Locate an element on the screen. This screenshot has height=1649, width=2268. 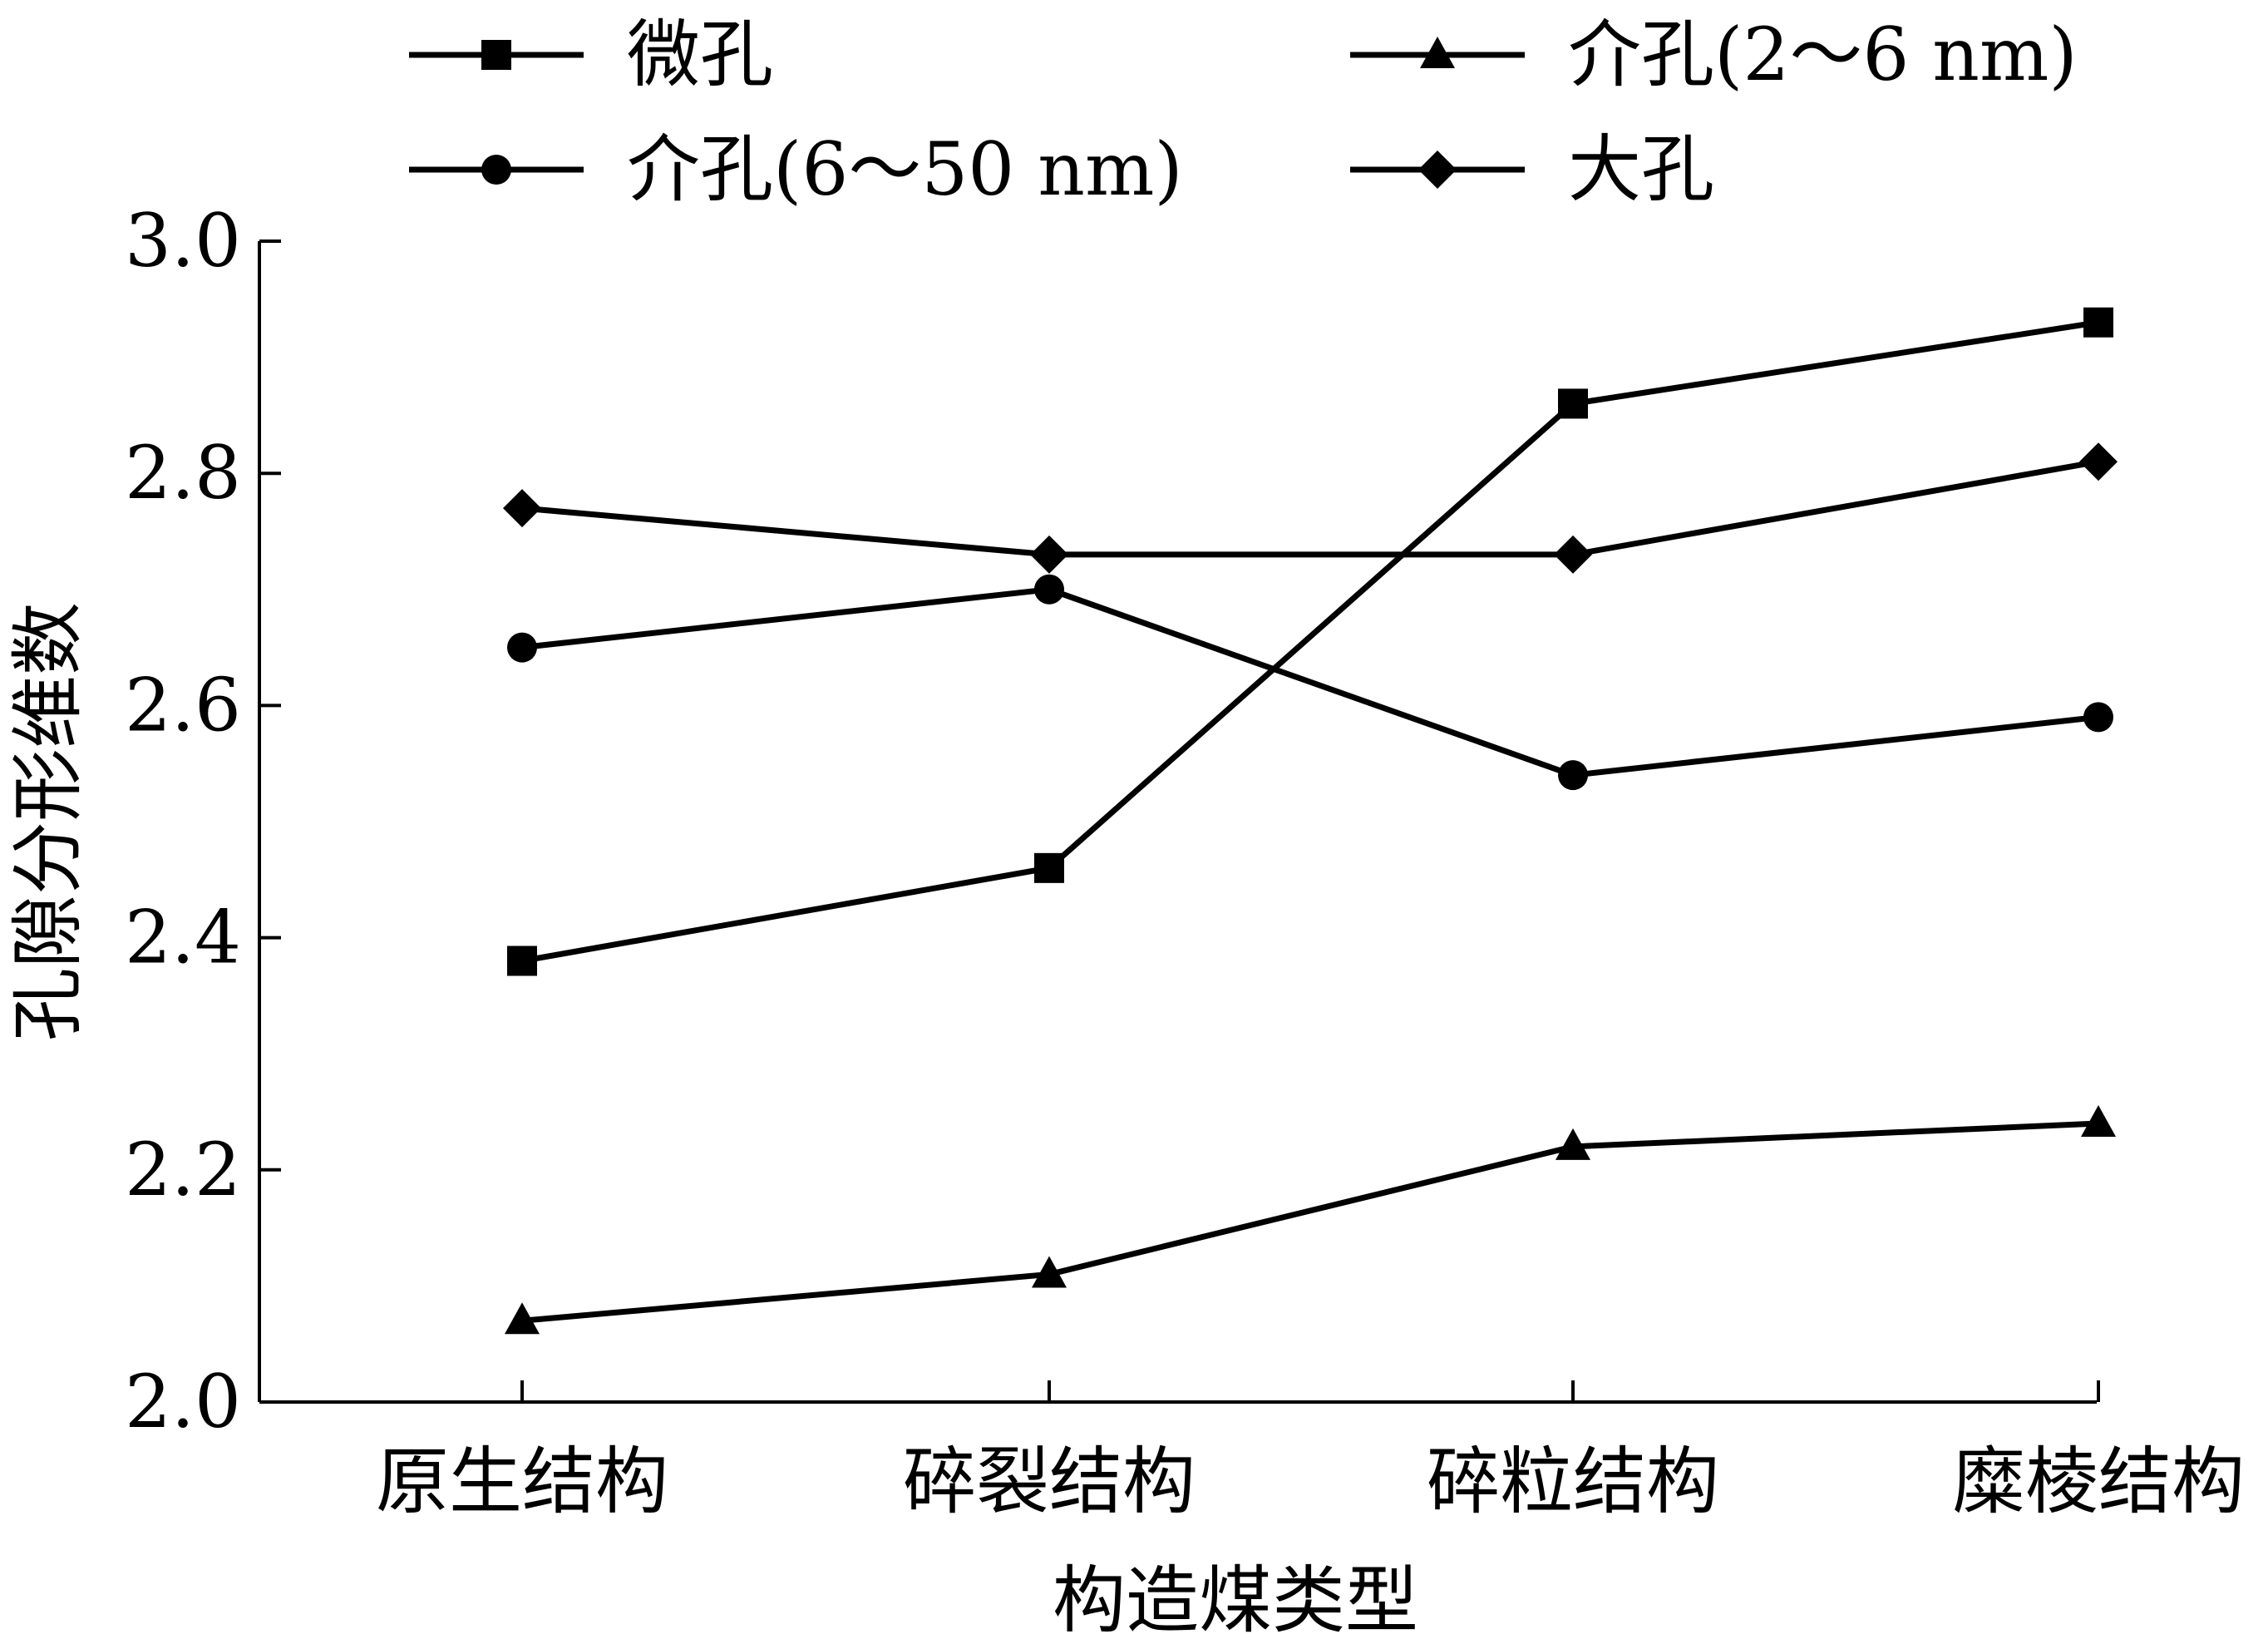
y-ticks: 2.0 2.2 2.4 2.6 2.8 3.0 is located at coordinates (203, 821).